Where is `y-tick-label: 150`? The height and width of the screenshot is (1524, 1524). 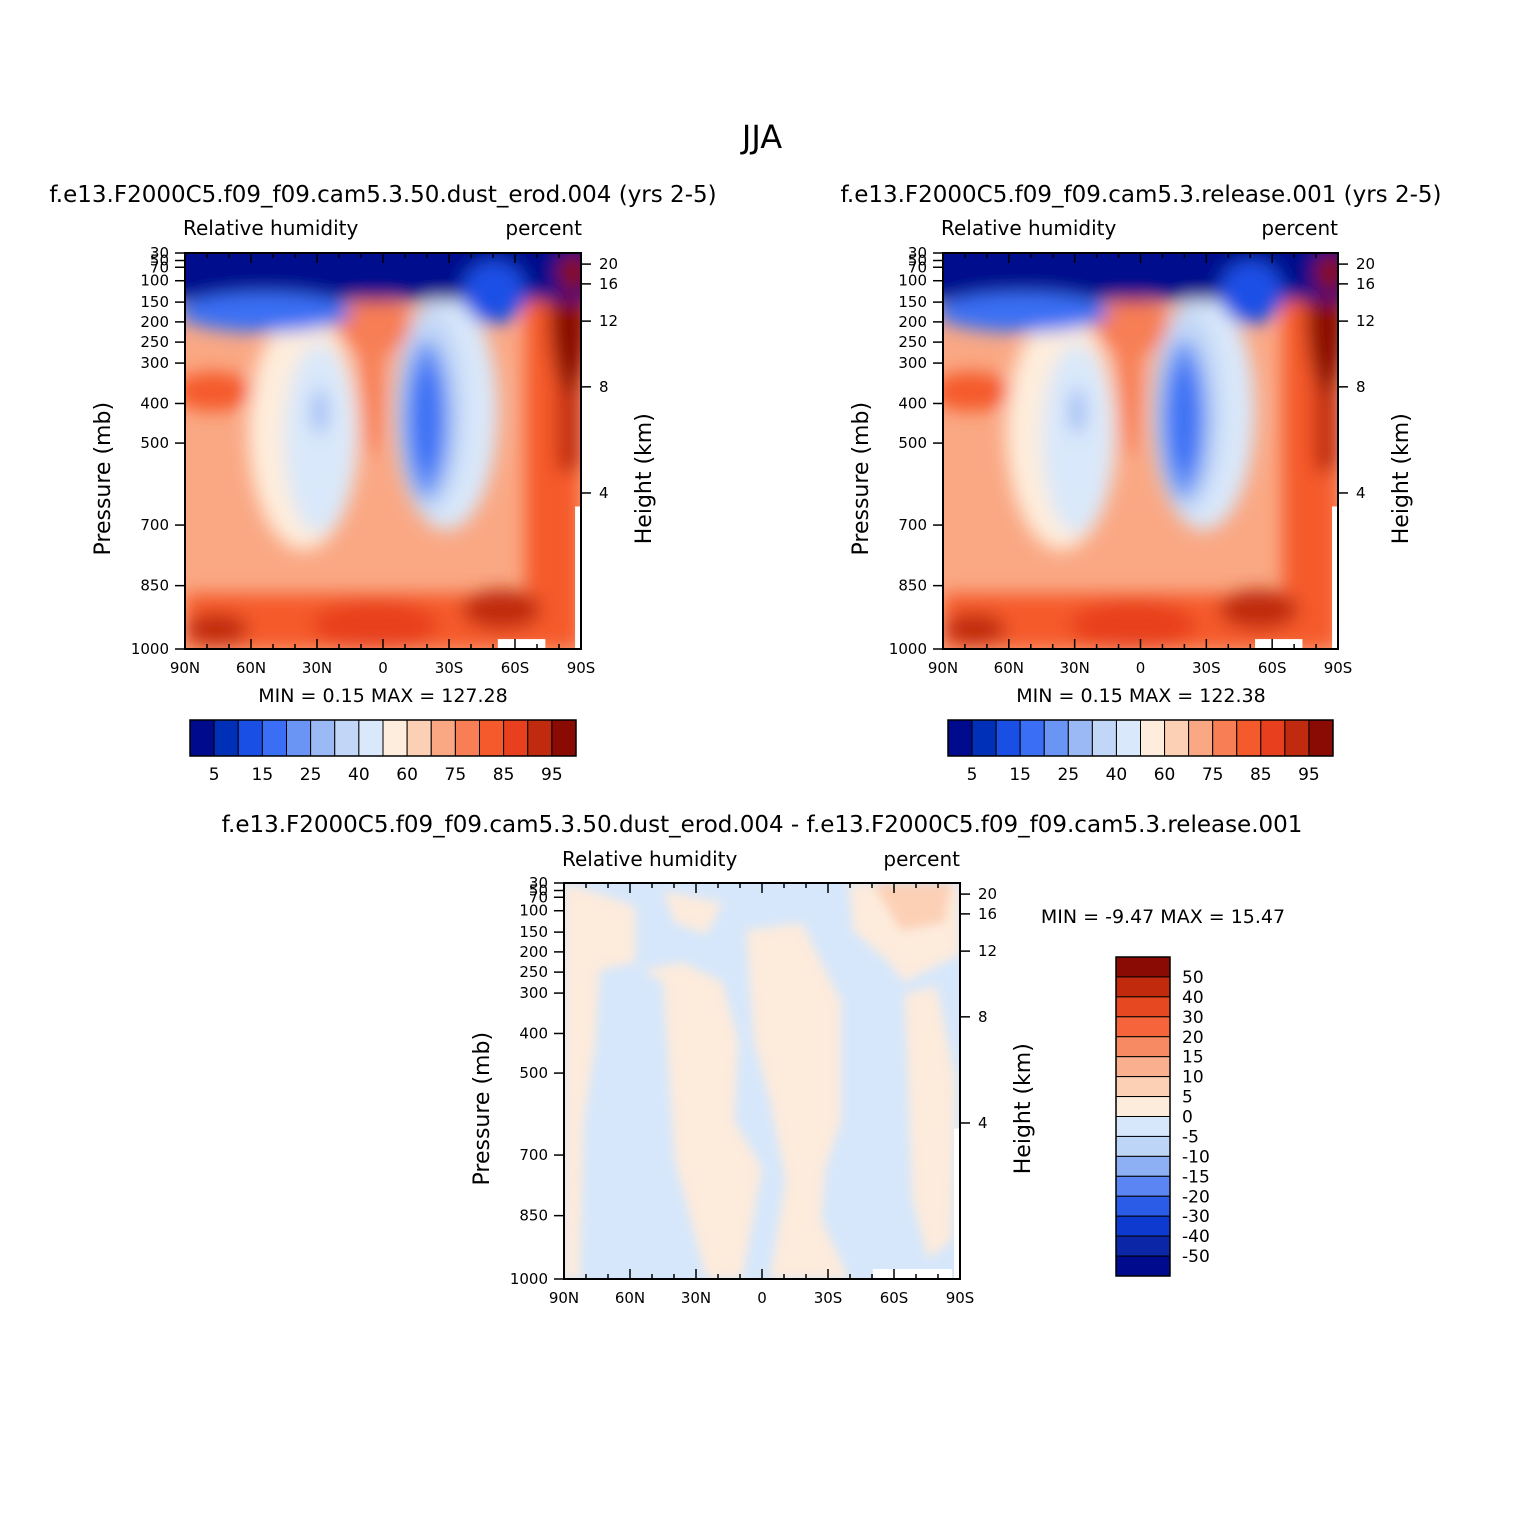
y-tick-label: 150 is located at coordinates (912, 302).